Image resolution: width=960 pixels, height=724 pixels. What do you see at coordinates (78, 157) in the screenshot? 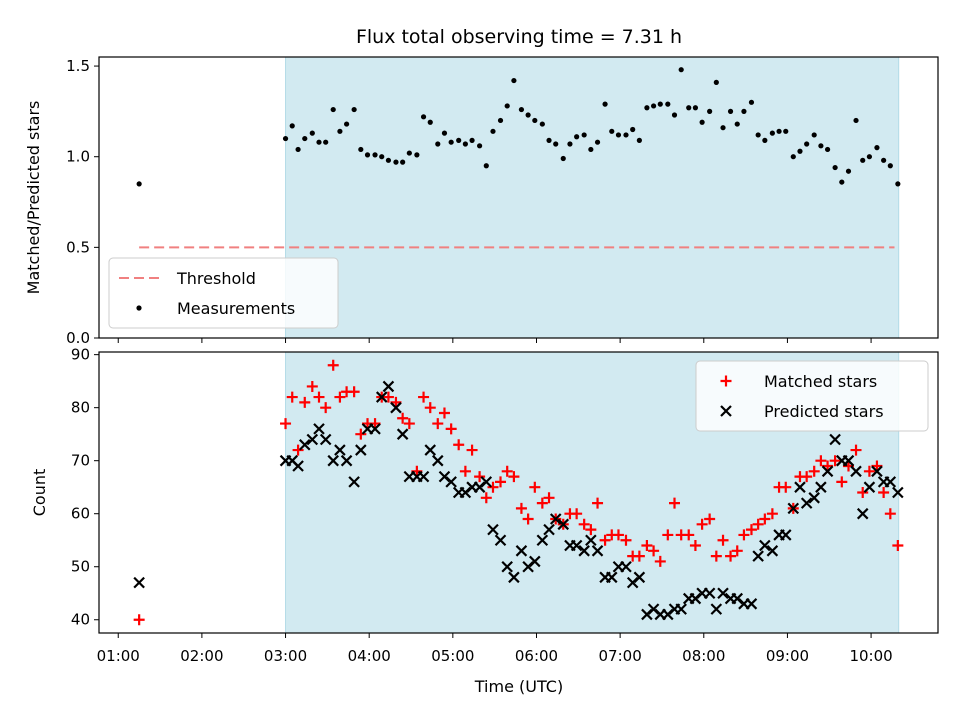
I see `y-tick-label: 1.0` at bounding box center [78, 157].